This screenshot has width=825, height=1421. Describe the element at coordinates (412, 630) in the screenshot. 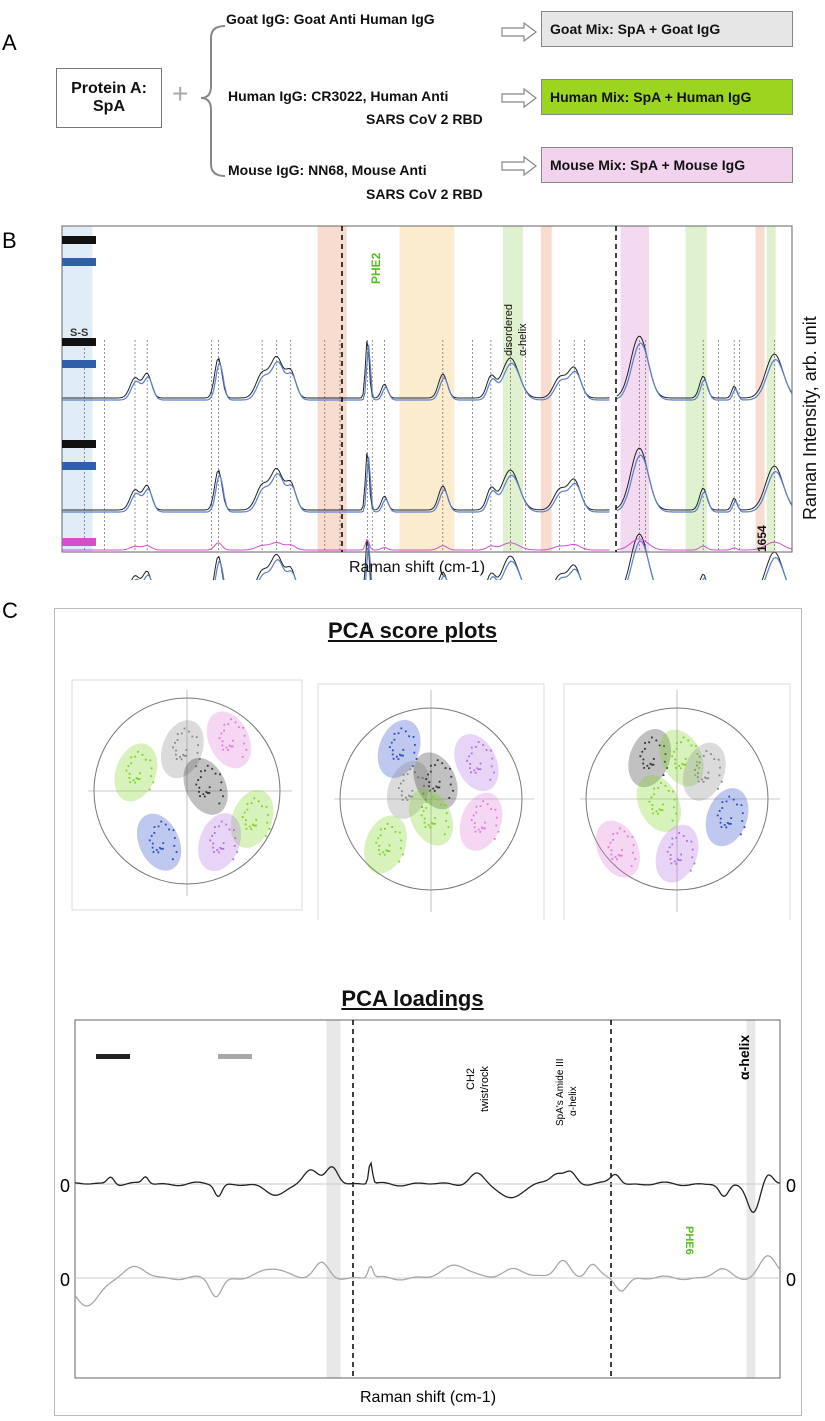

I see `pca-score-title: PCA score plots` at that location.